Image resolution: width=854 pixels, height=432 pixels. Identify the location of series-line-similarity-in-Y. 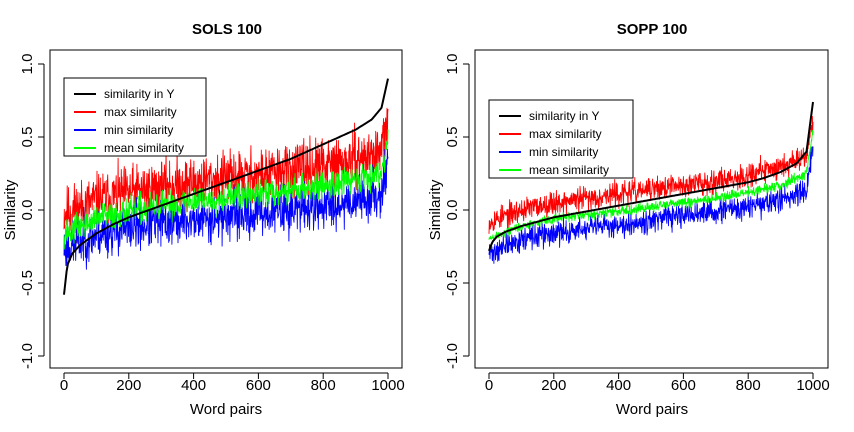
(651, 176).